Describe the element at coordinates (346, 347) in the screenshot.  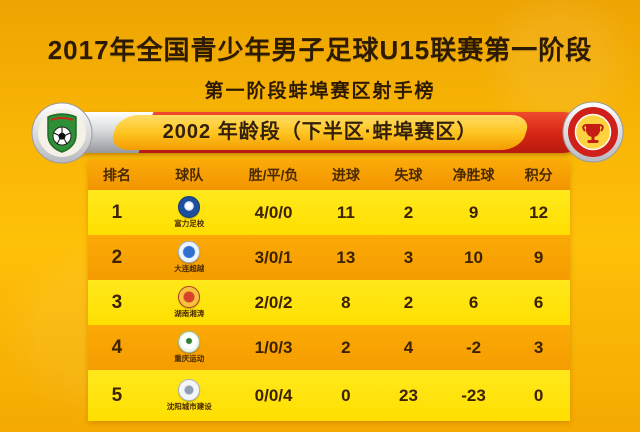
I see `goals-for-cell: 2` at that location.